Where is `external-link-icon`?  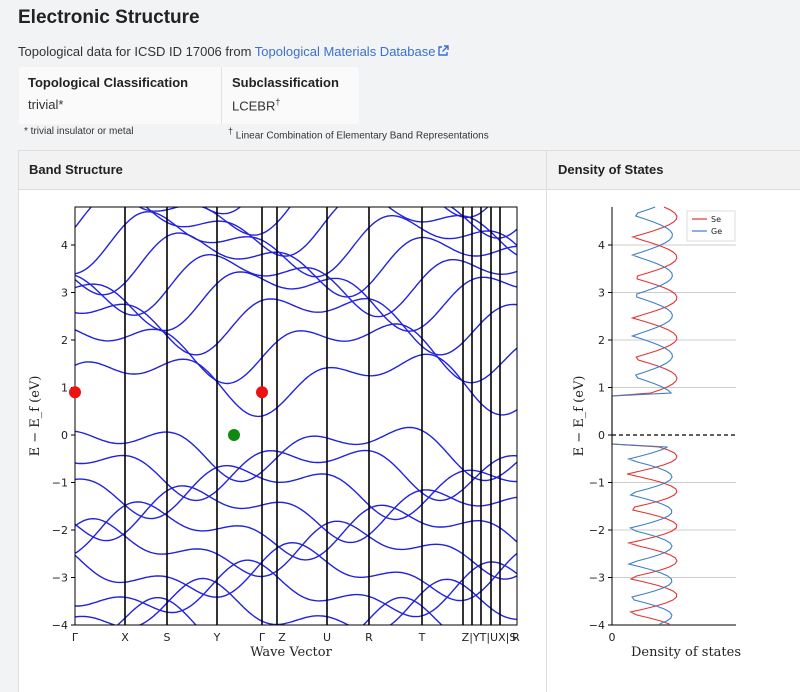 external-link-icon is located at coordinates (444, 50).